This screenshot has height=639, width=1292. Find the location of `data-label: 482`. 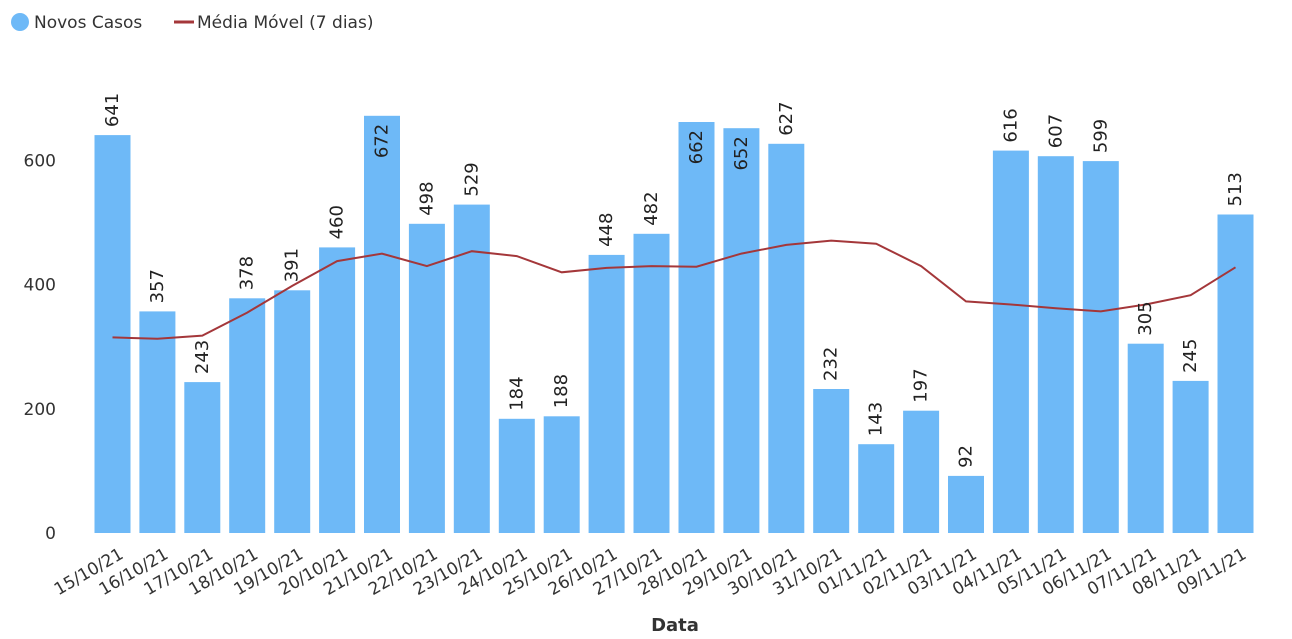

data-label: 482 is located at coordinates (651, 208).